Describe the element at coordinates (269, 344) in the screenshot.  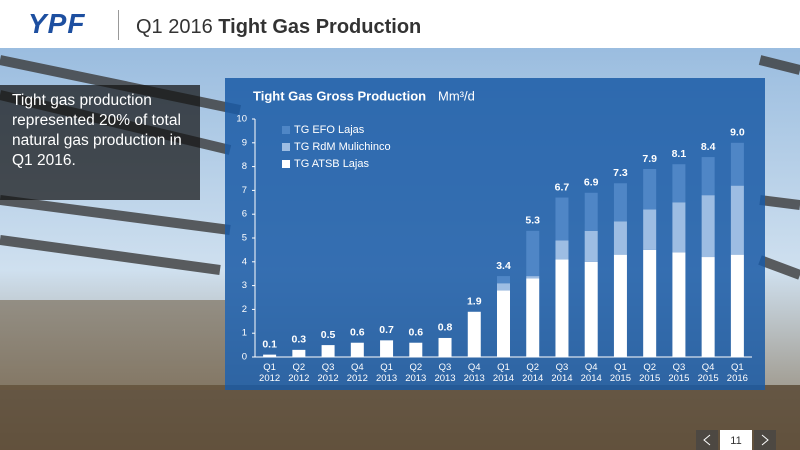
I see `total-label: 0.1` at that location.